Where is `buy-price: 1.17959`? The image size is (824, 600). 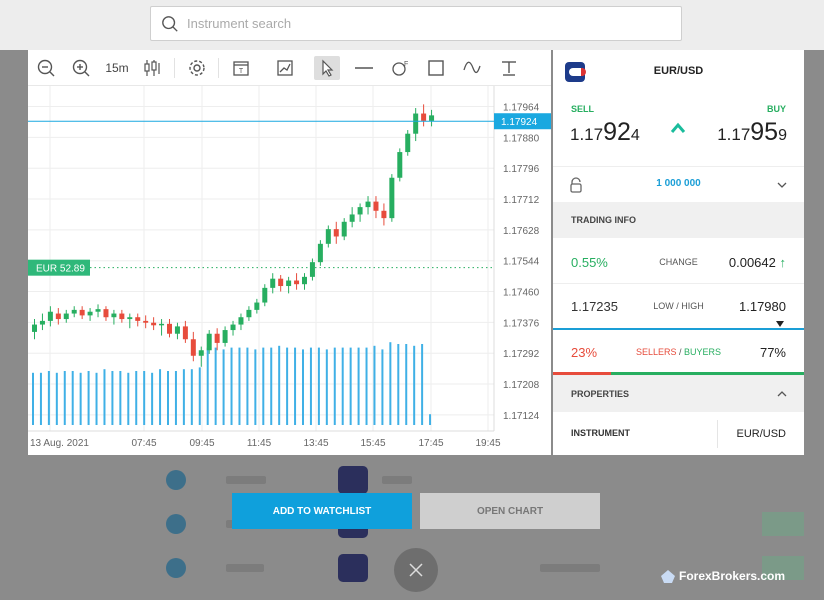
buy-price: 1.17959 is located at coordinates (752, 132).